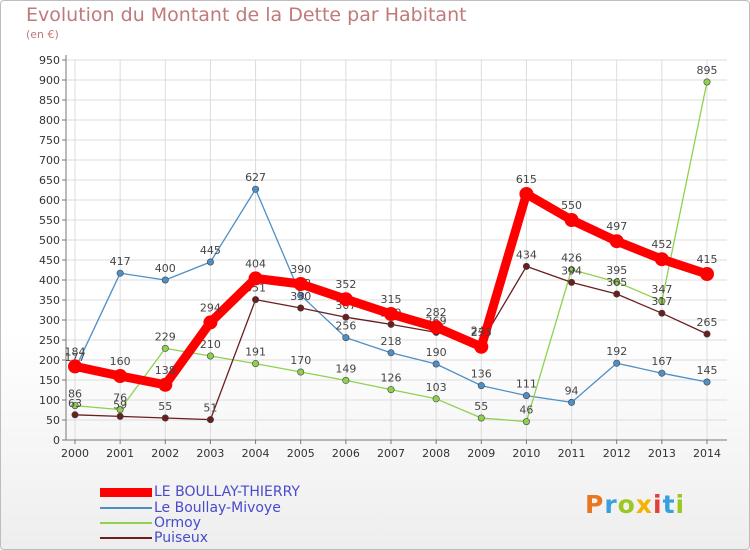 Image resolution: width=750 pixels, height=550 pixels. What do you see at coordinates (227, 492) in the screenshot?
I see `legend-label: LE BOULLAY-THIERRY` at bounding box center [227, 492].